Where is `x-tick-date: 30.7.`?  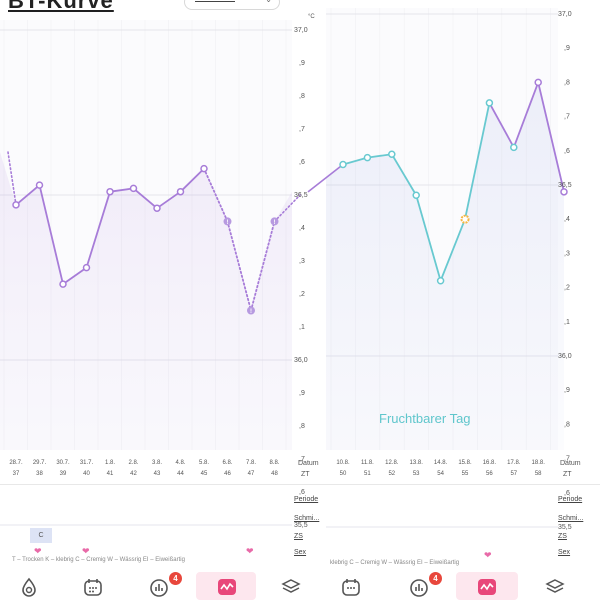 x-tick-date: 30.7. is located at coordinates (63, 463).